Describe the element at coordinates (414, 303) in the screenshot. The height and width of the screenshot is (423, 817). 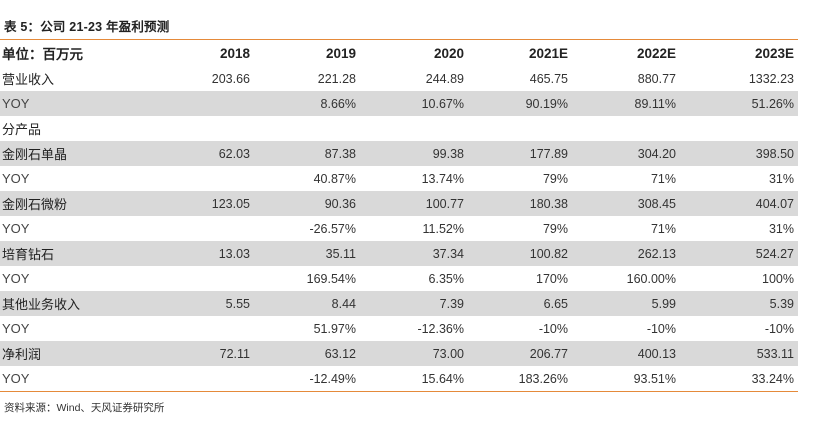
I see `cell-2020: 7.39` at that location.